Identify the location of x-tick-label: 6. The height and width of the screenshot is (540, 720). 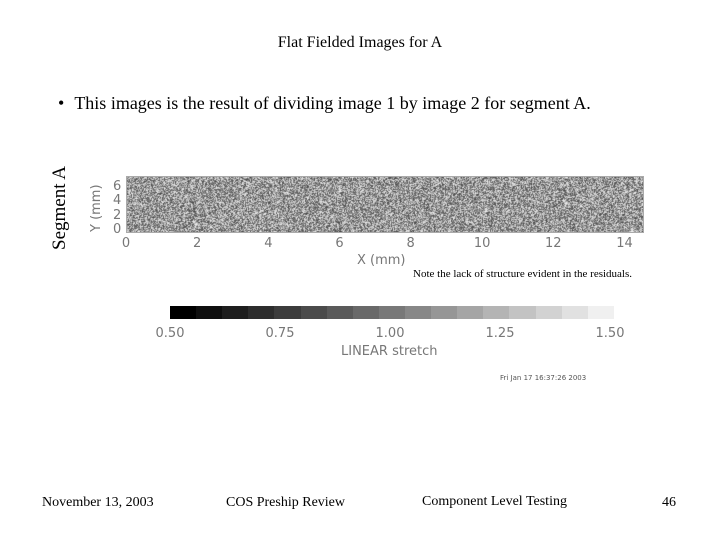
(339, 243).